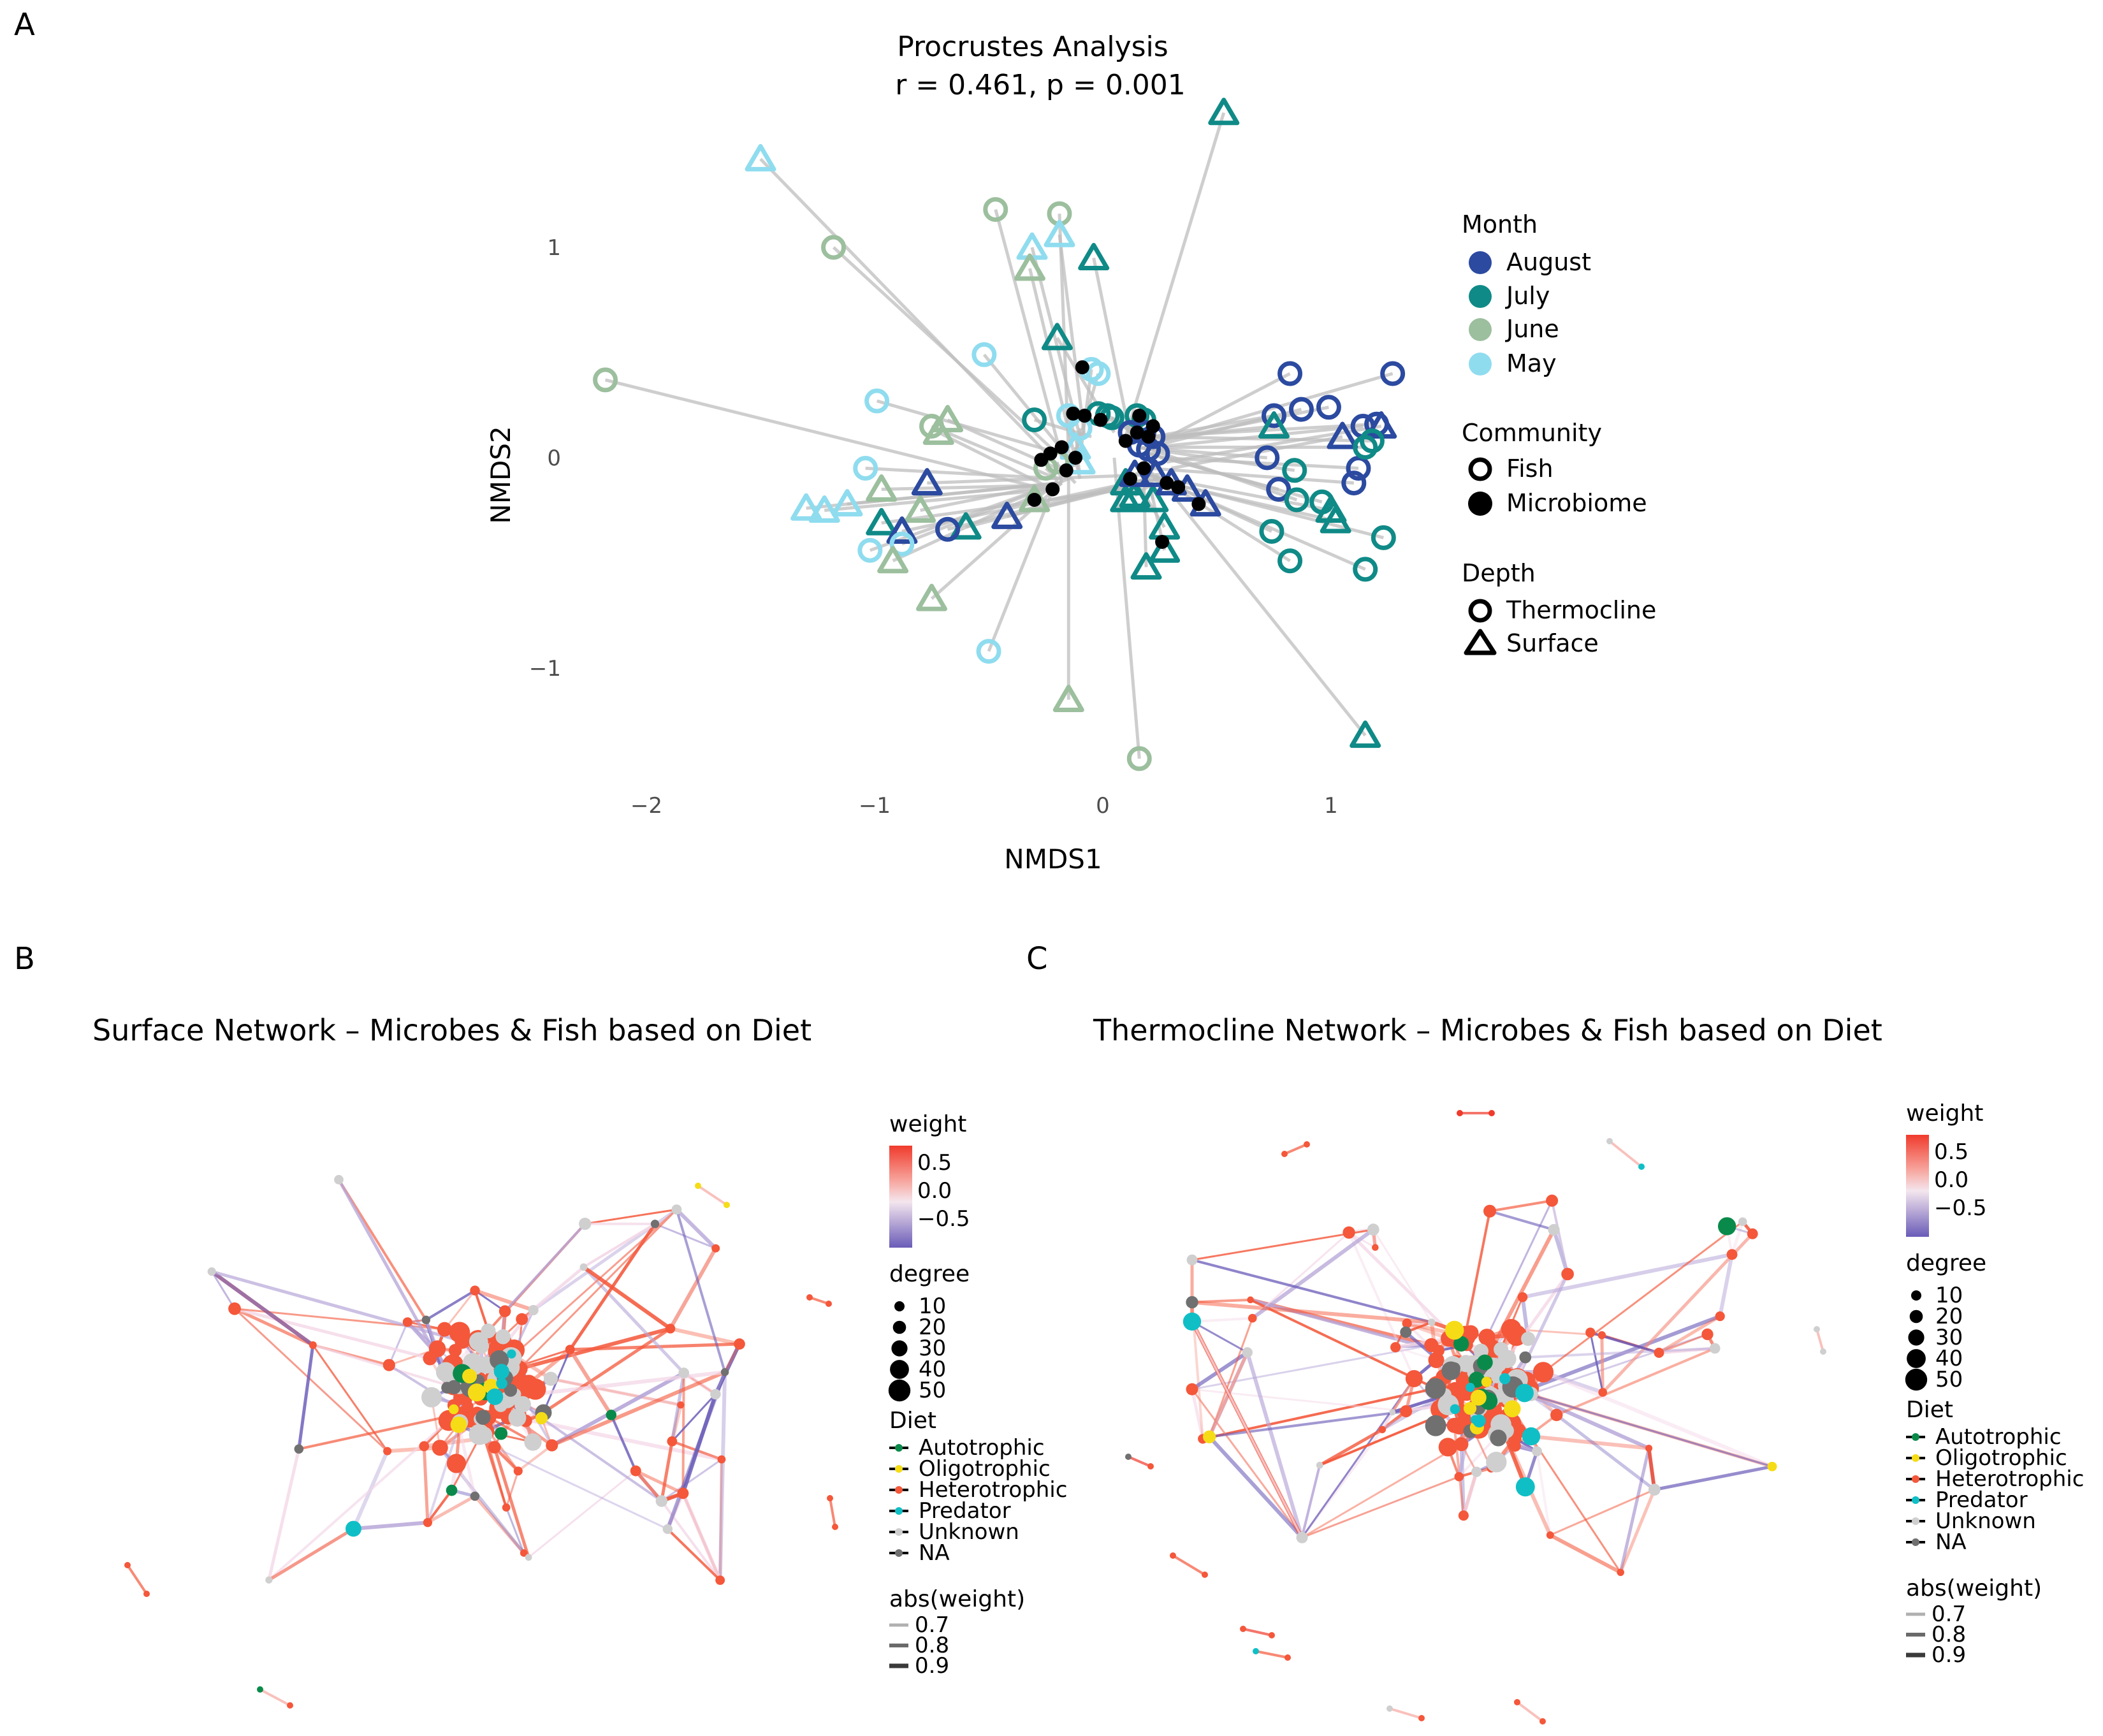  I want to click on legend-community-title: Community, so click(1532, 433).